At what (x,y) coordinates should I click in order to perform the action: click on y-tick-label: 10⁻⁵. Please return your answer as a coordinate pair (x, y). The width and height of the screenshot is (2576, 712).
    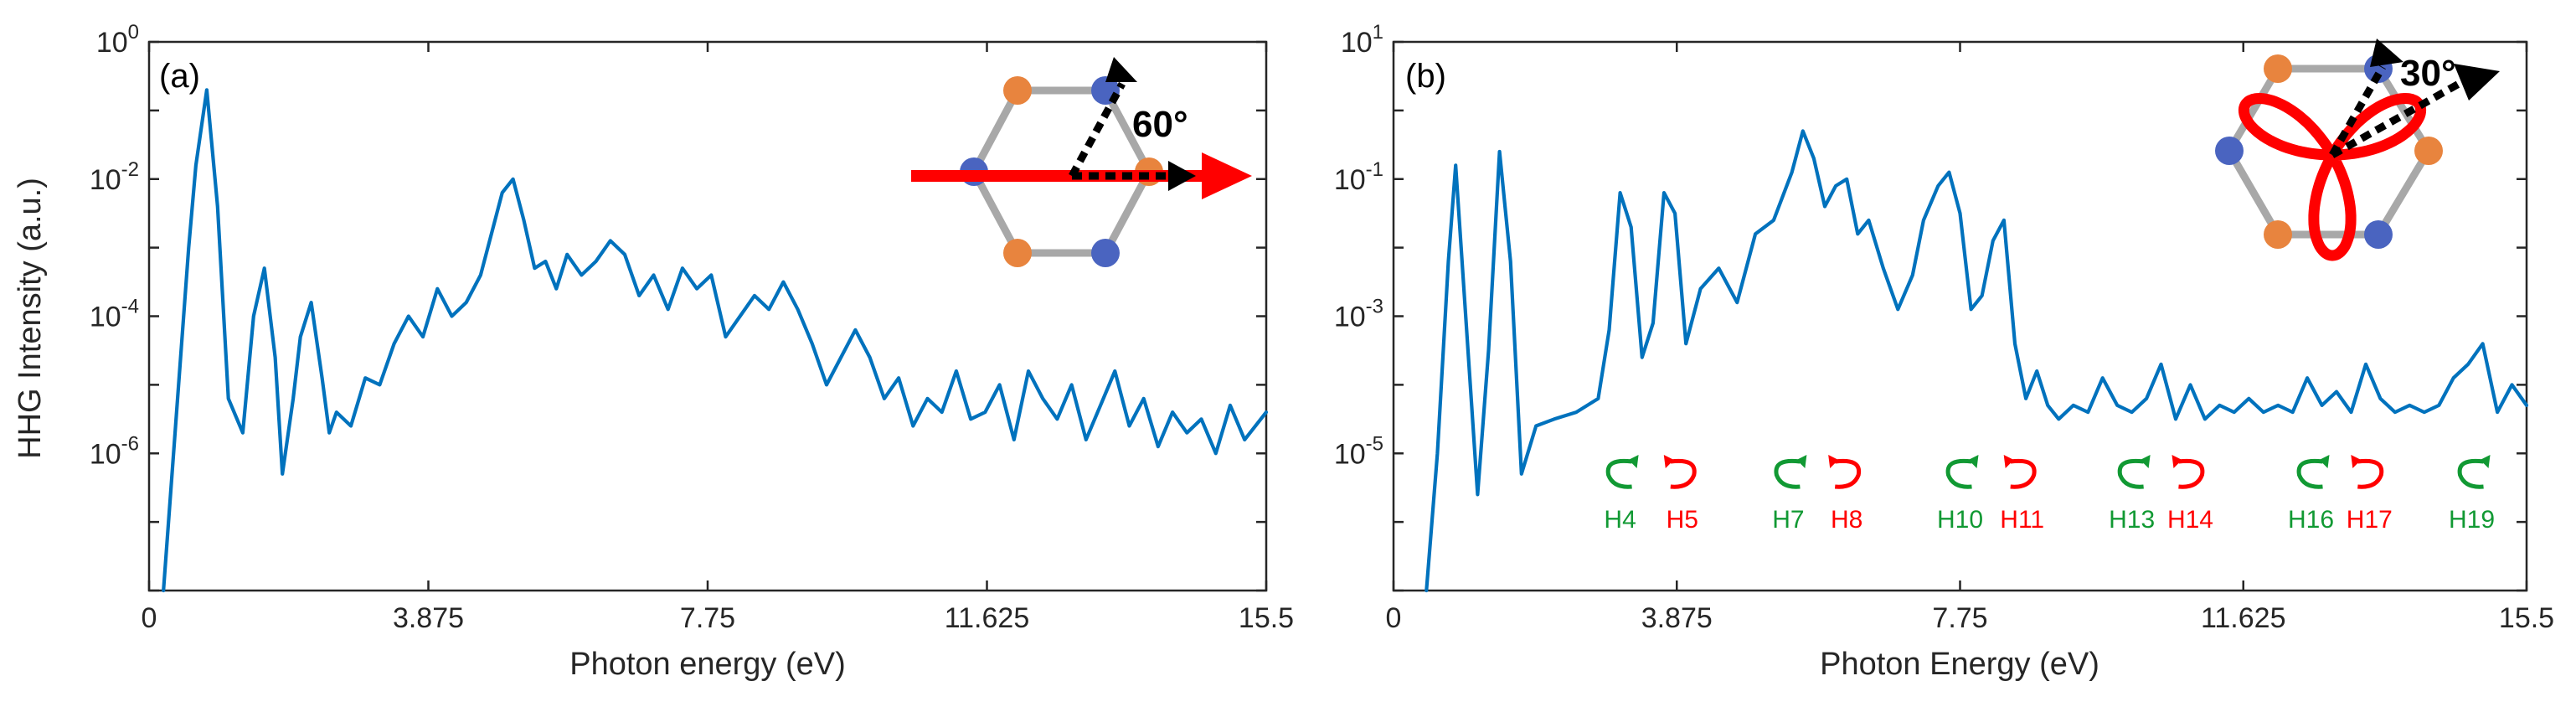
    Looking at the image, I should click on (1358, 451).